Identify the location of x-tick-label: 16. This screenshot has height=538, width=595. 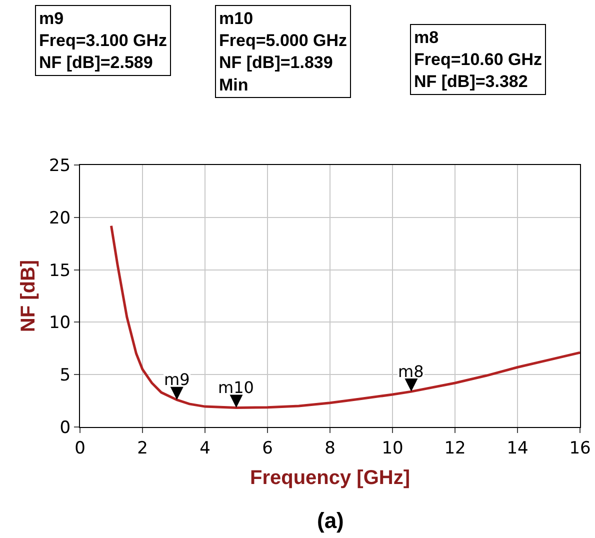
(580, 448).